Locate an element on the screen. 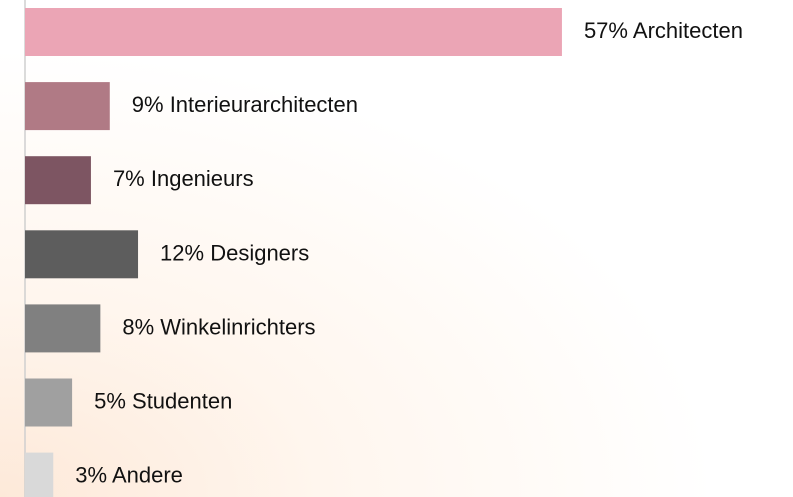 The height and width of the screenshot is (497, 793). bar-label: 3% Andere is located at coordinates (129, 474).